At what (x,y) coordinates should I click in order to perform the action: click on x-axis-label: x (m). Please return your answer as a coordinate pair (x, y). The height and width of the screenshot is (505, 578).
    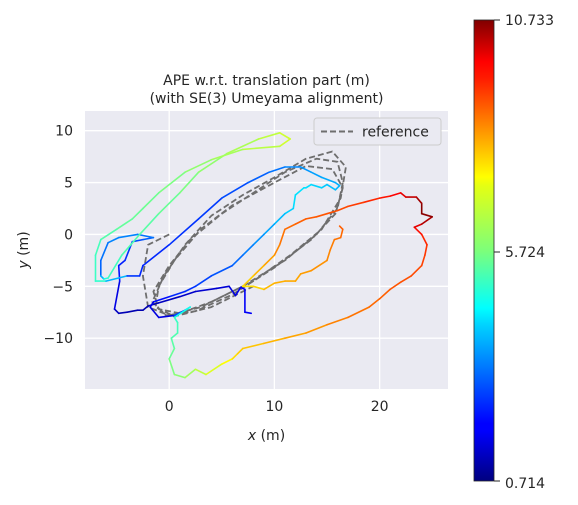
    Looking at the image, I should click on (266, 436).